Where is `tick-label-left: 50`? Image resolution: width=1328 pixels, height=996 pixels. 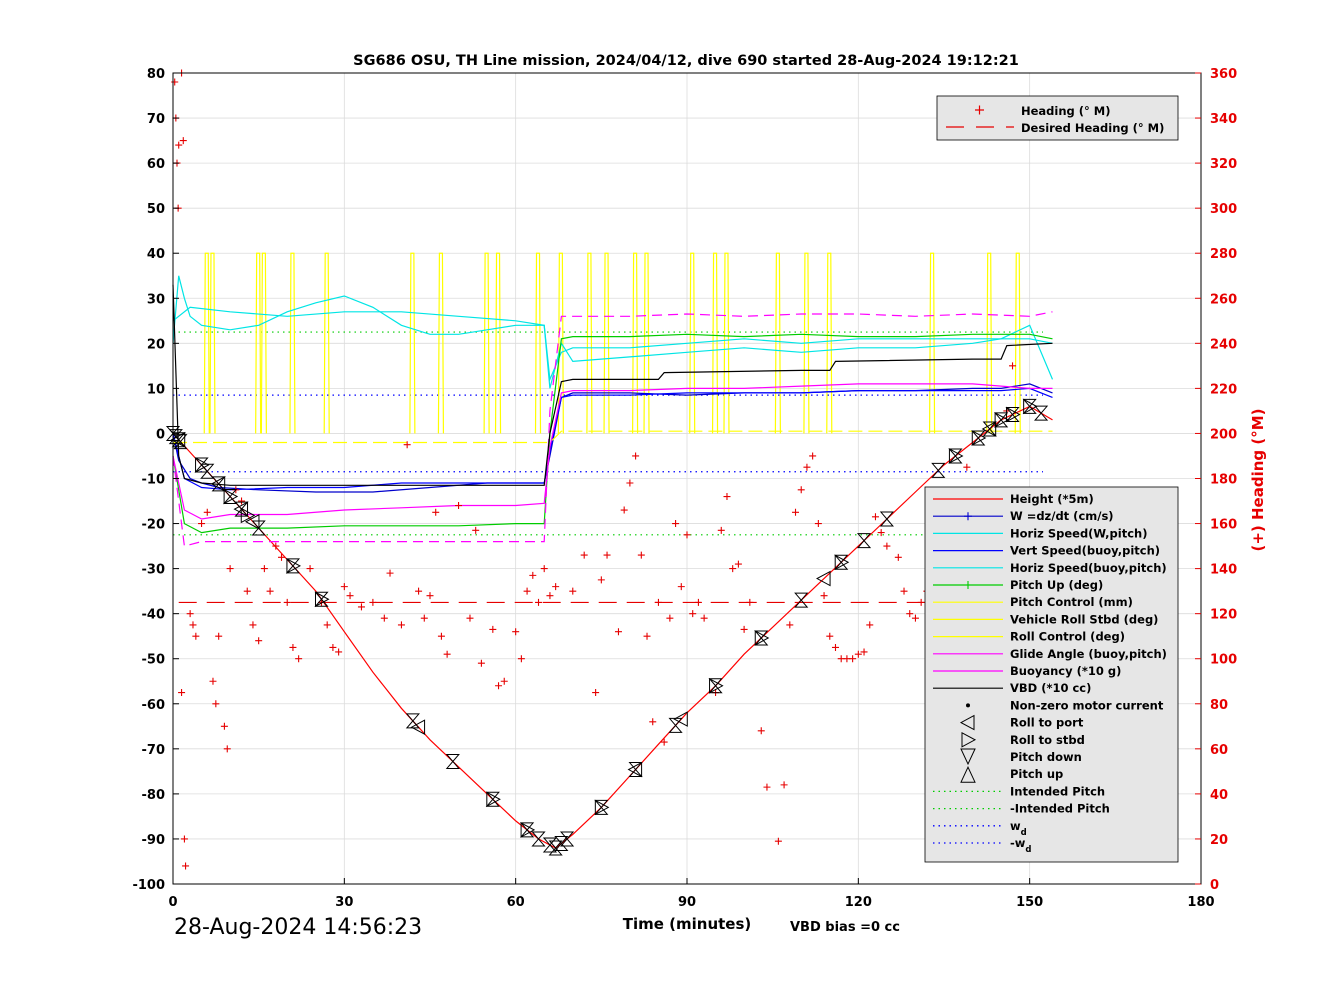 tick-label-left: 50 is located at coordinates (156, 209).